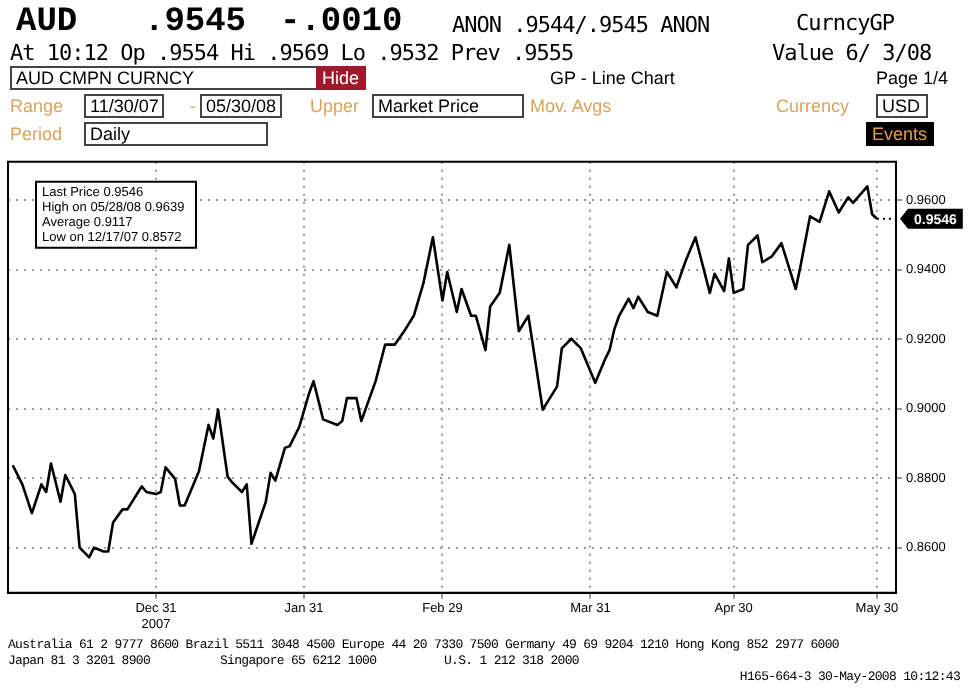 The image size is (972, 696). What do you see at coordinates (47, 23) in the screenshot?
I see `chart-title: AUD` at bounding box center [47, 23].